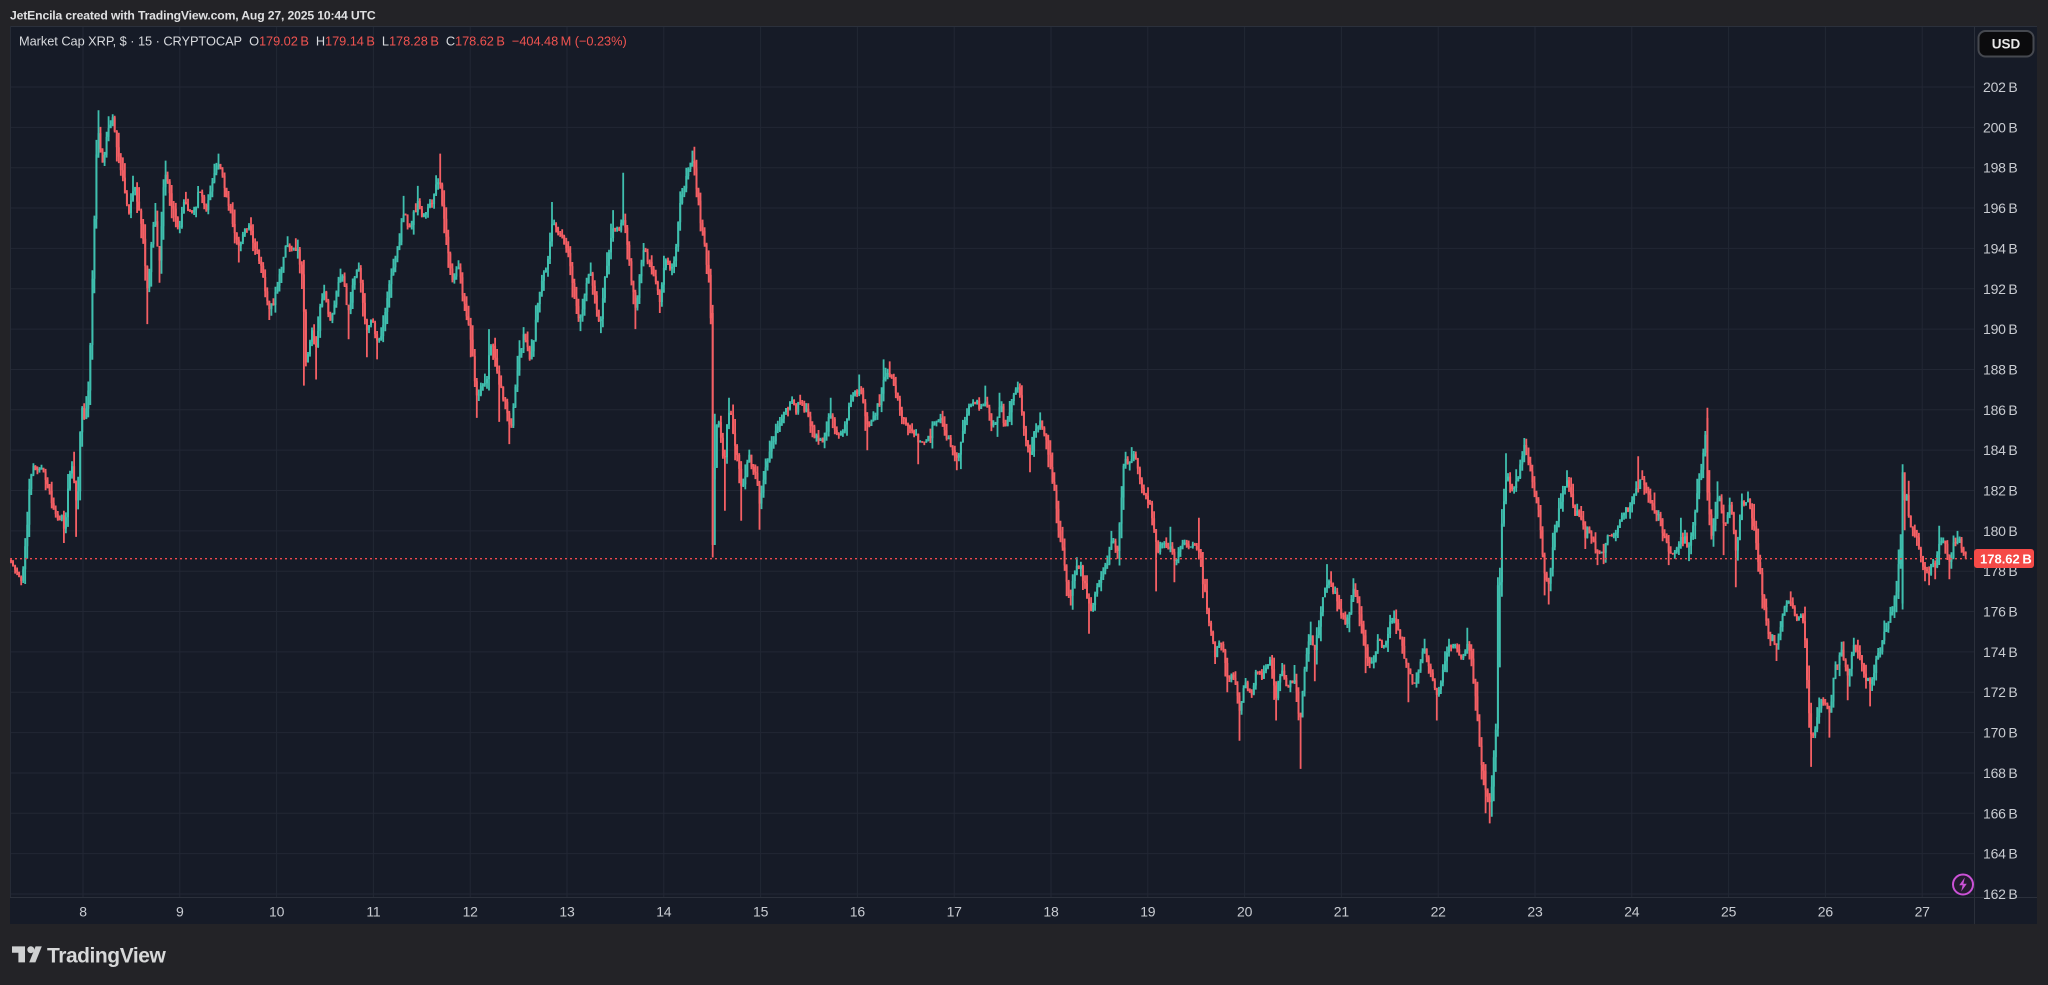  I want to click on svg-text: 168 B, so click(2000, 773).